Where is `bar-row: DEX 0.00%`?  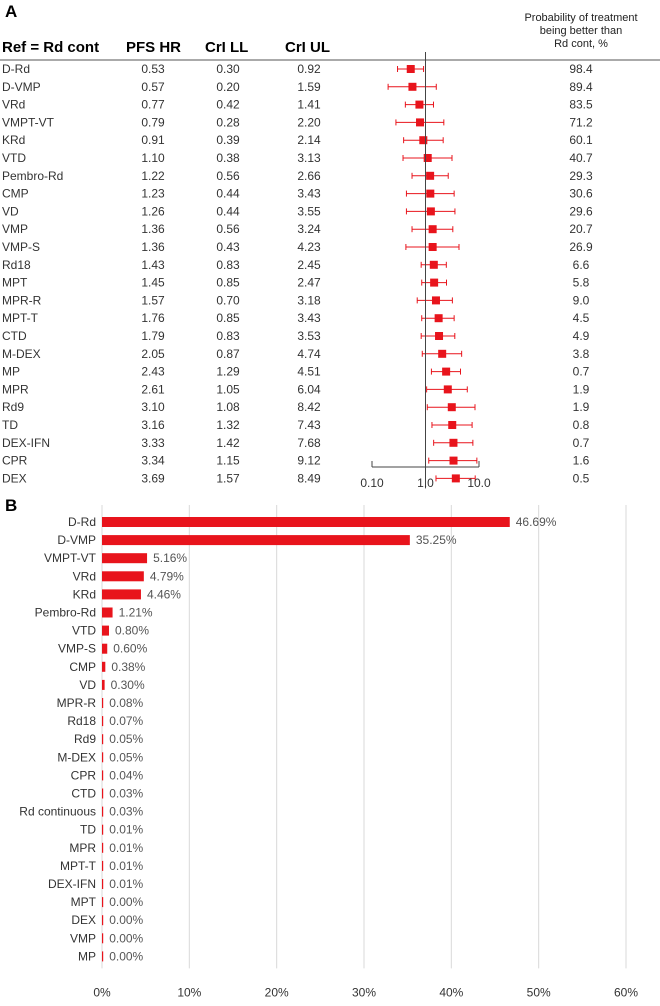
bar-row: DEX 0.00% is located at coordinates (107, 920).